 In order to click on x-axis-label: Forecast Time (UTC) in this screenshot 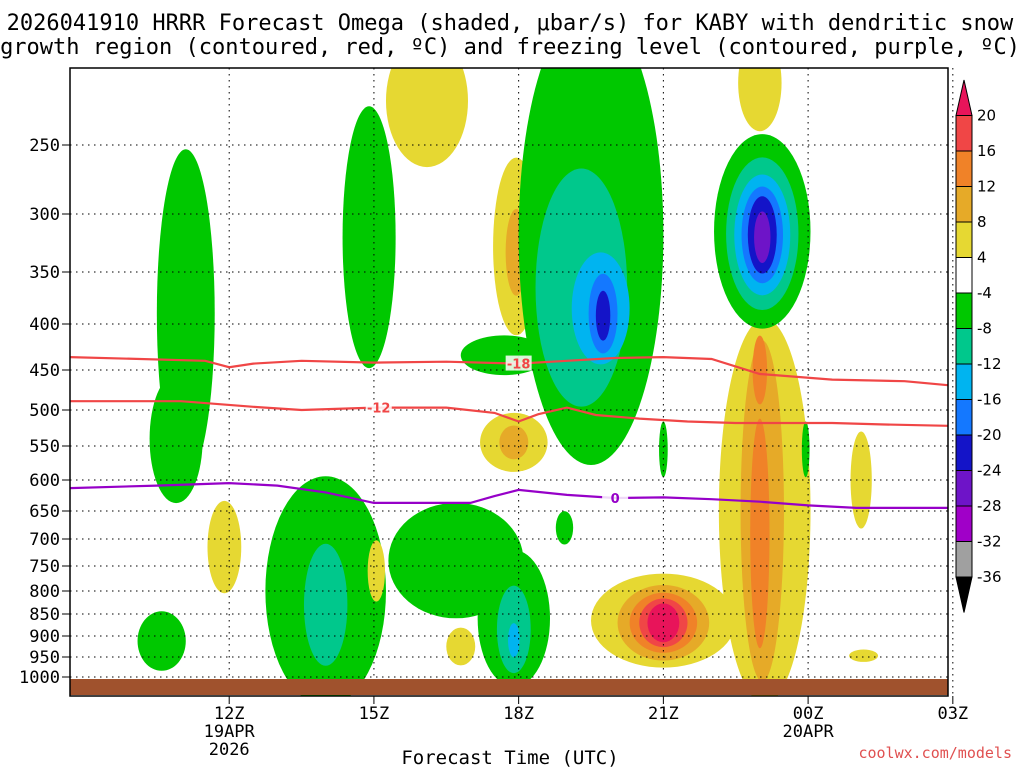, I will do `click(509, 757)`.